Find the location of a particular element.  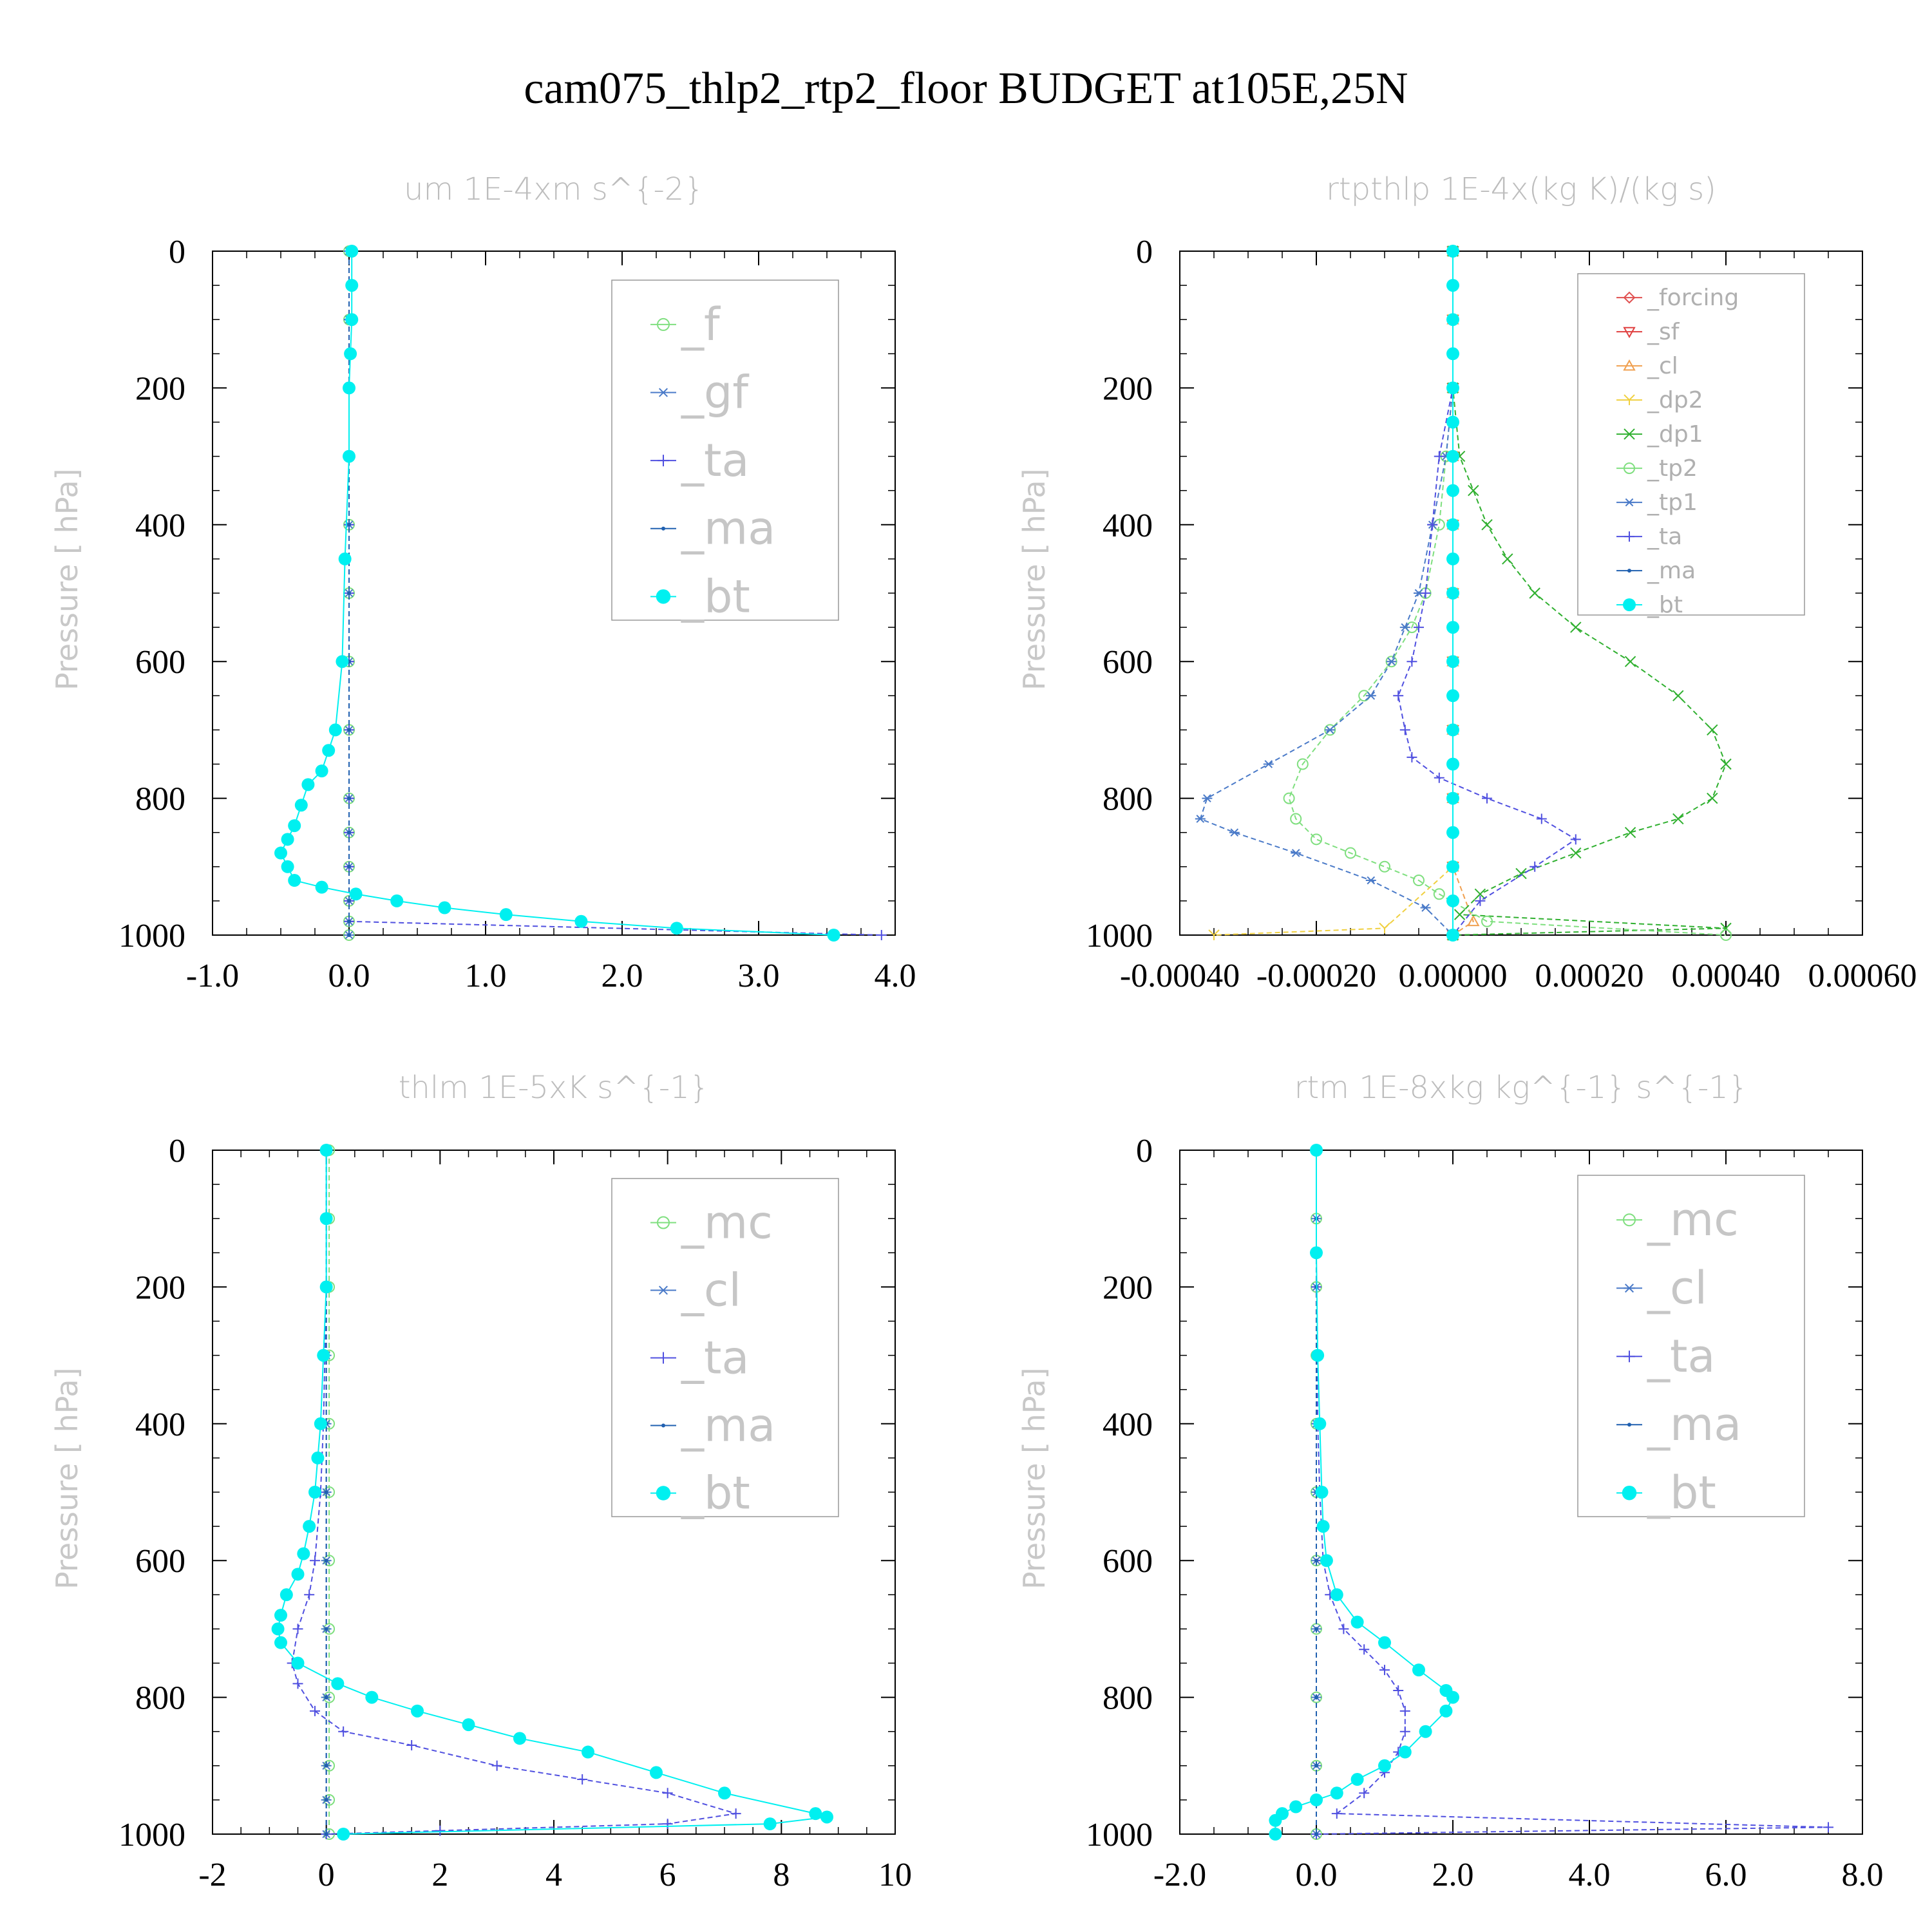

x-tick-label: -2 is located at coordinates (212, 1875).